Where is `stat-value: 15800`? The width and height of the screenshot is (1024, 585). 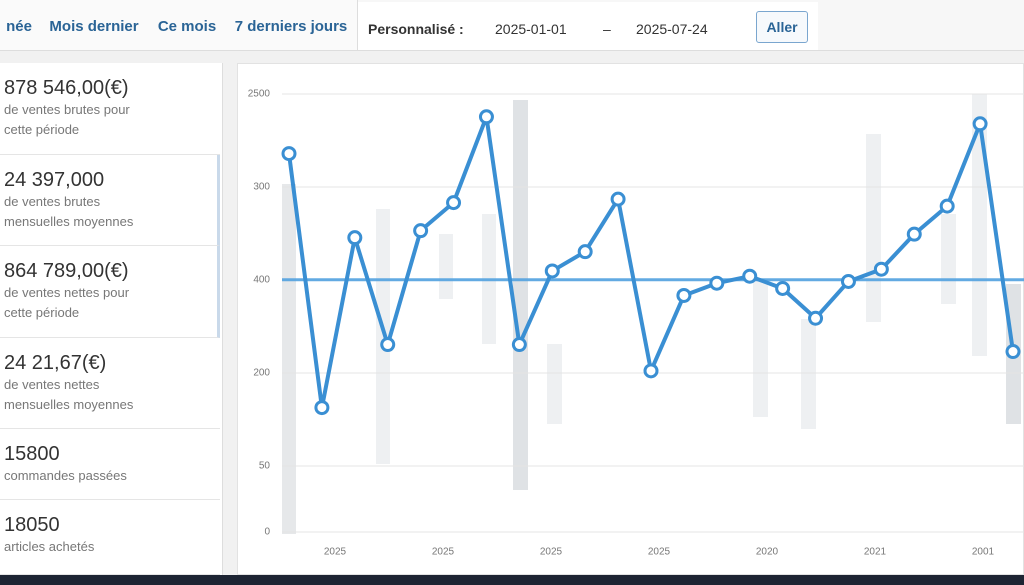
stat-value: 15800 is located at coordinates (32, 454).